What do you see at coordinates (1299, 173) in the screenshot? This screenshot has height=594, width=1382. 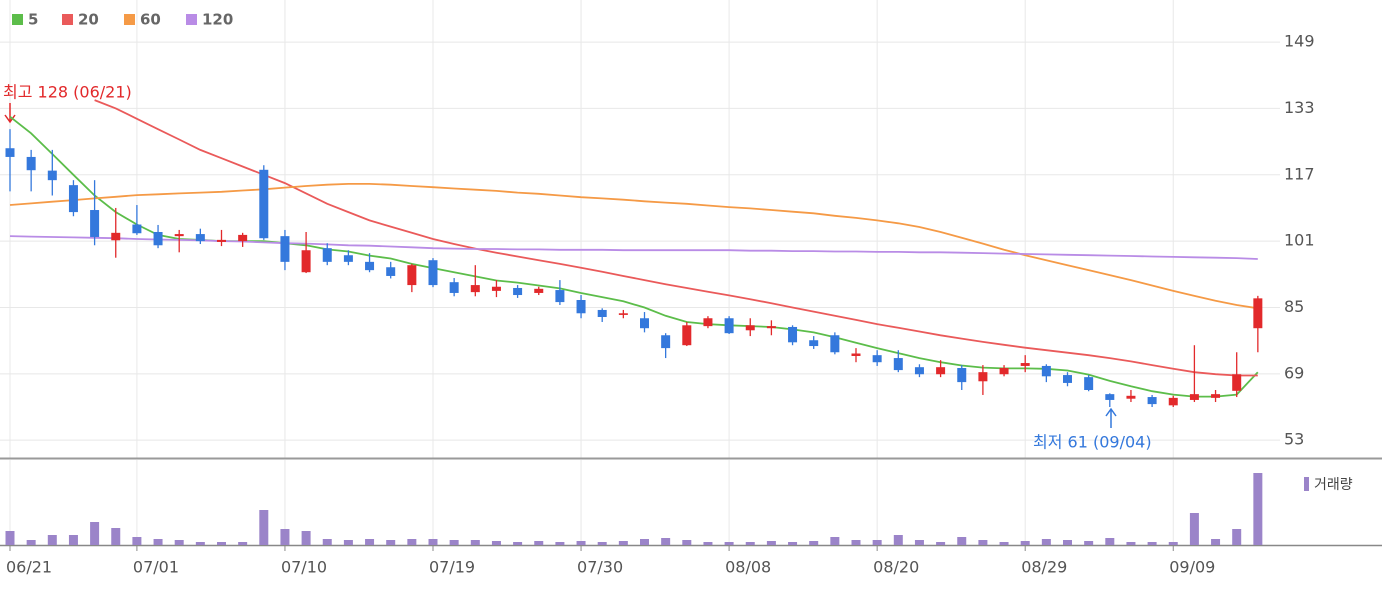 I see `y-tick-label: 117` at bounding box center [1299, 173].